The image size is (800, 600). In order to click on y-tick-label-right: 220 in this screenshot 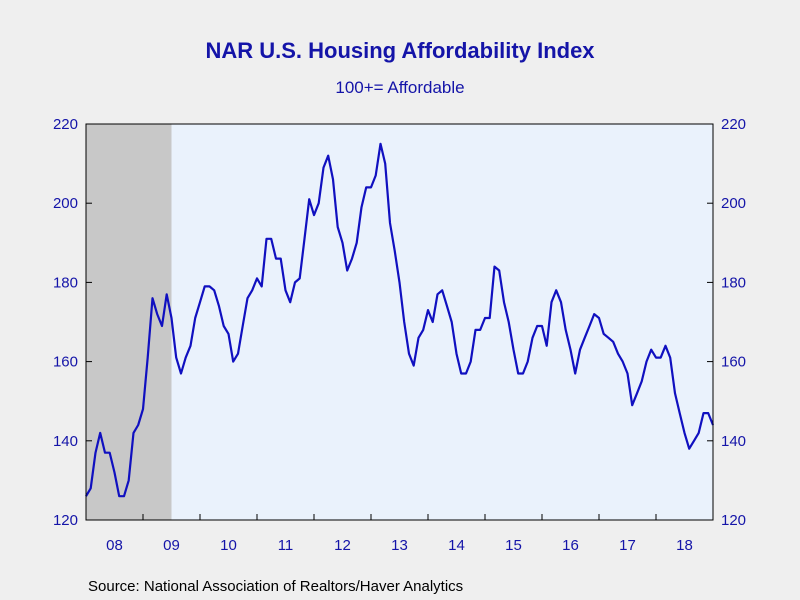, I will do `click(733, 124)`.